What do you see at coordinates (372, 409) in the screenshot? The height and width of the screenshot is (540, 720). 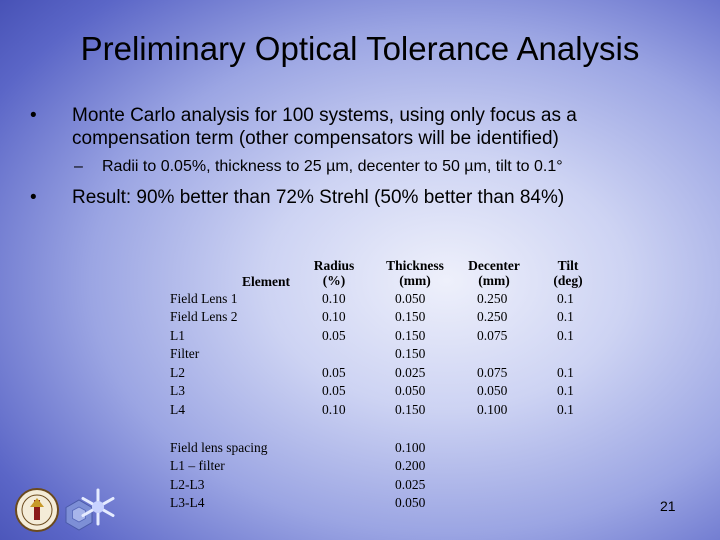 I see `table-row: L4 0.10 0.150 0.100 0.1` at bounding box center [372, 409].